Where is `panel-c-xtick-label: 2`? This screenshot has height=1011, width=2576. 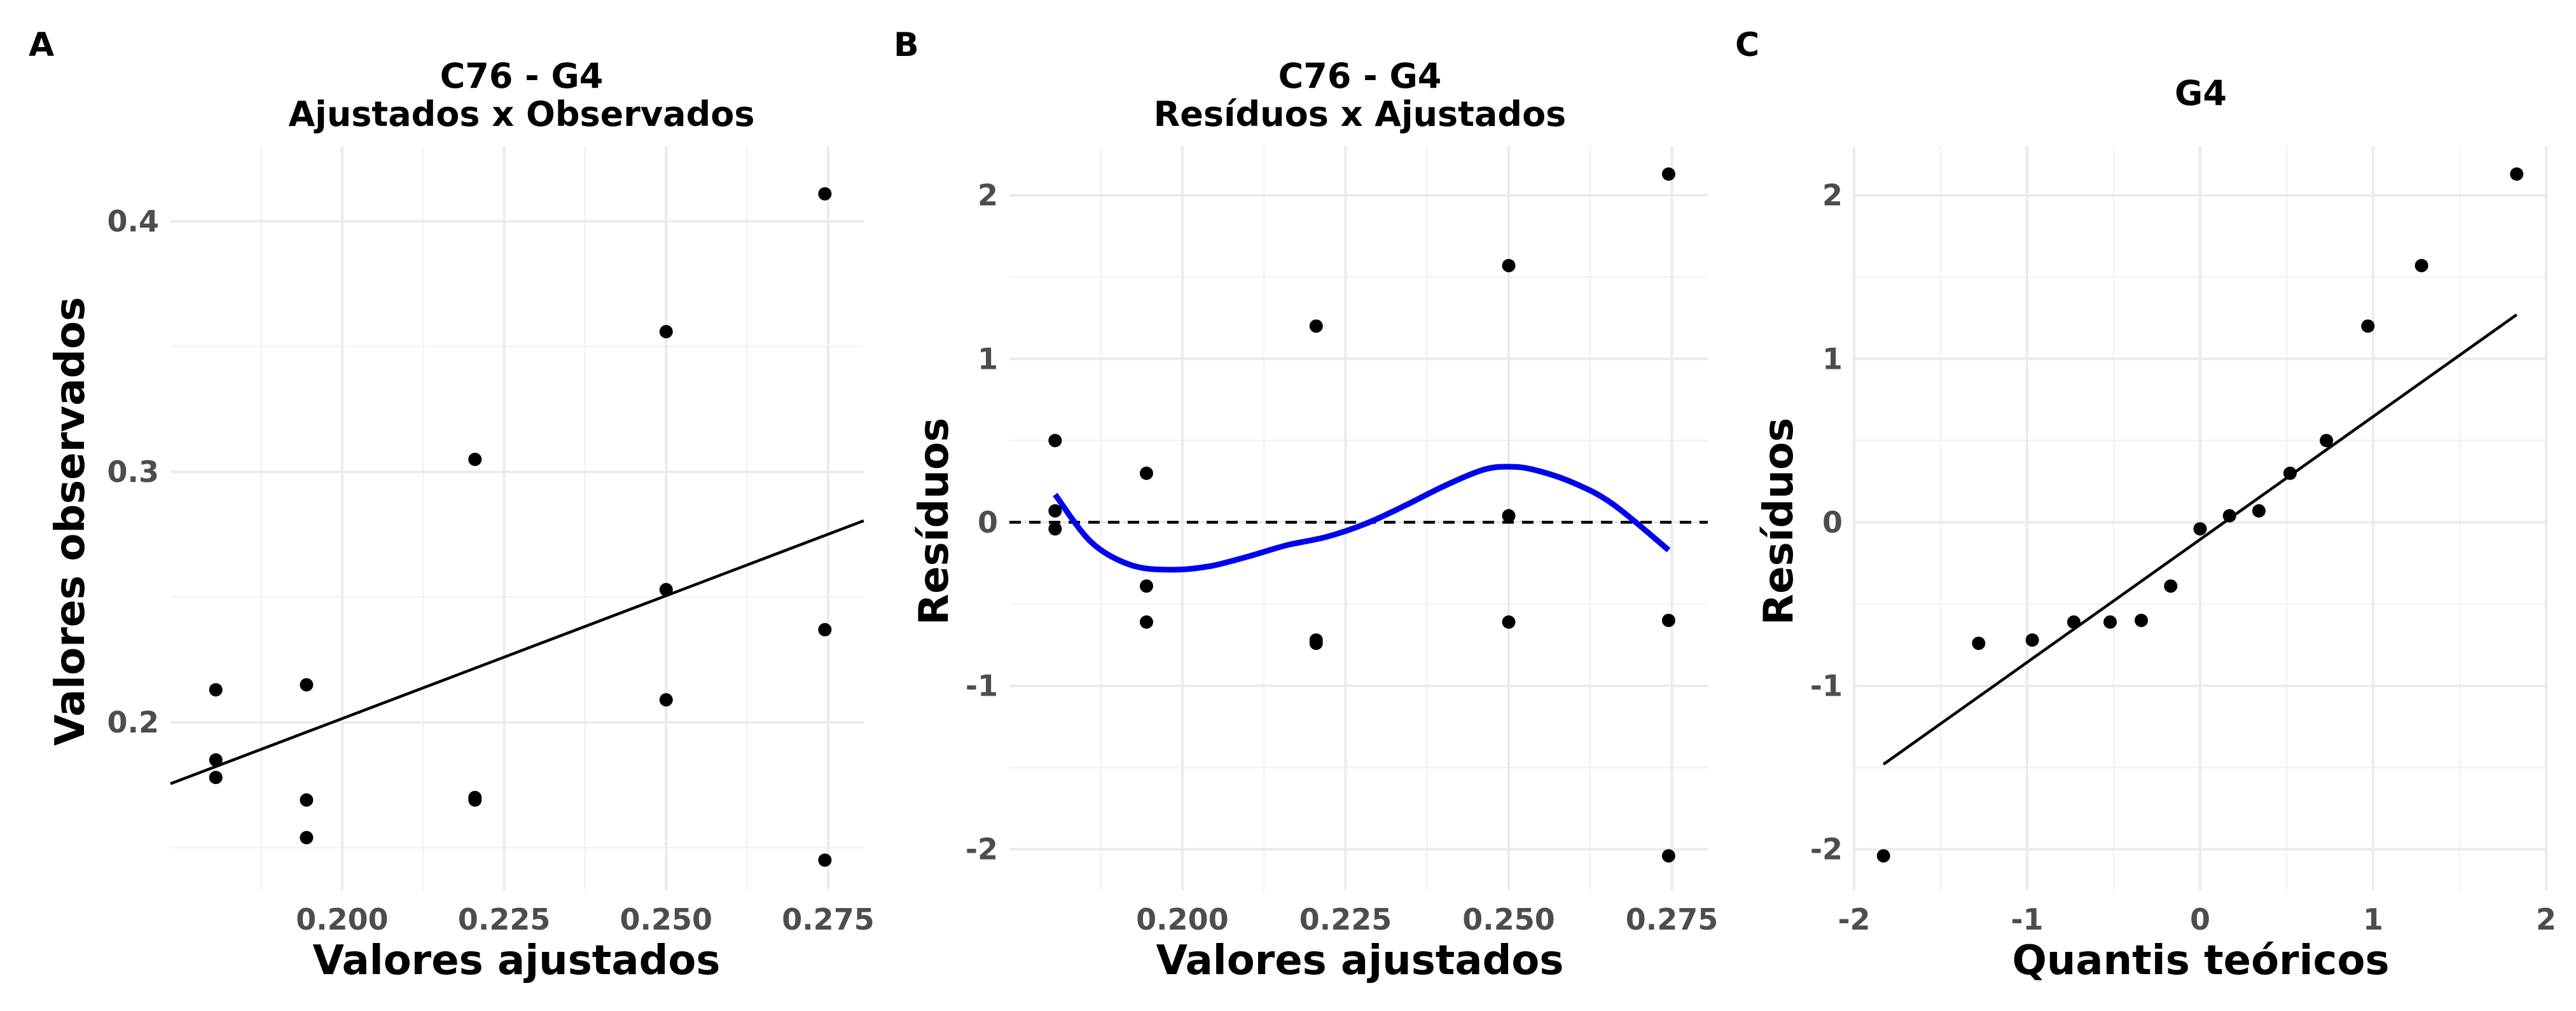
panel-c-xtick-label: 2 is located at coordinates (2546, 919).